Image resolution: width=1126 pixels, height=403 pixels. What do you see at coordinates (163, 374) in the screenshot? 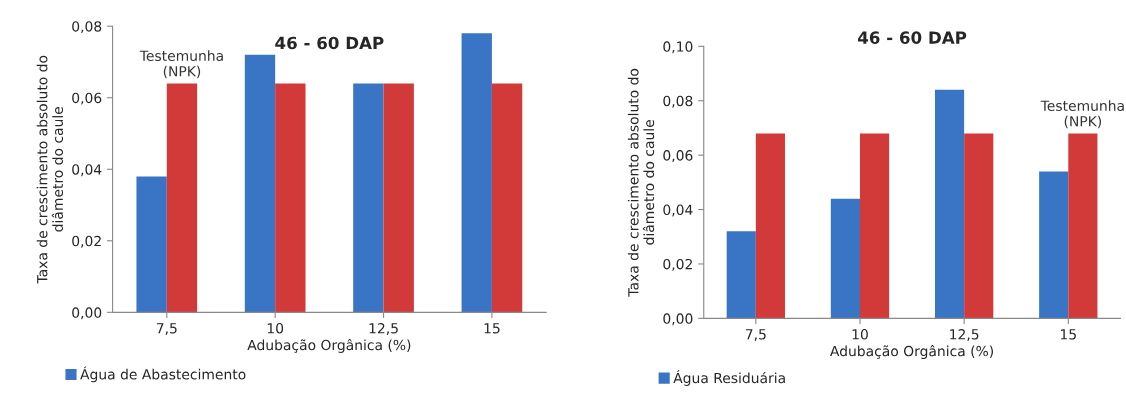
I see `legend-label: Água de Abastecimento` at bounding box center [163, 374].